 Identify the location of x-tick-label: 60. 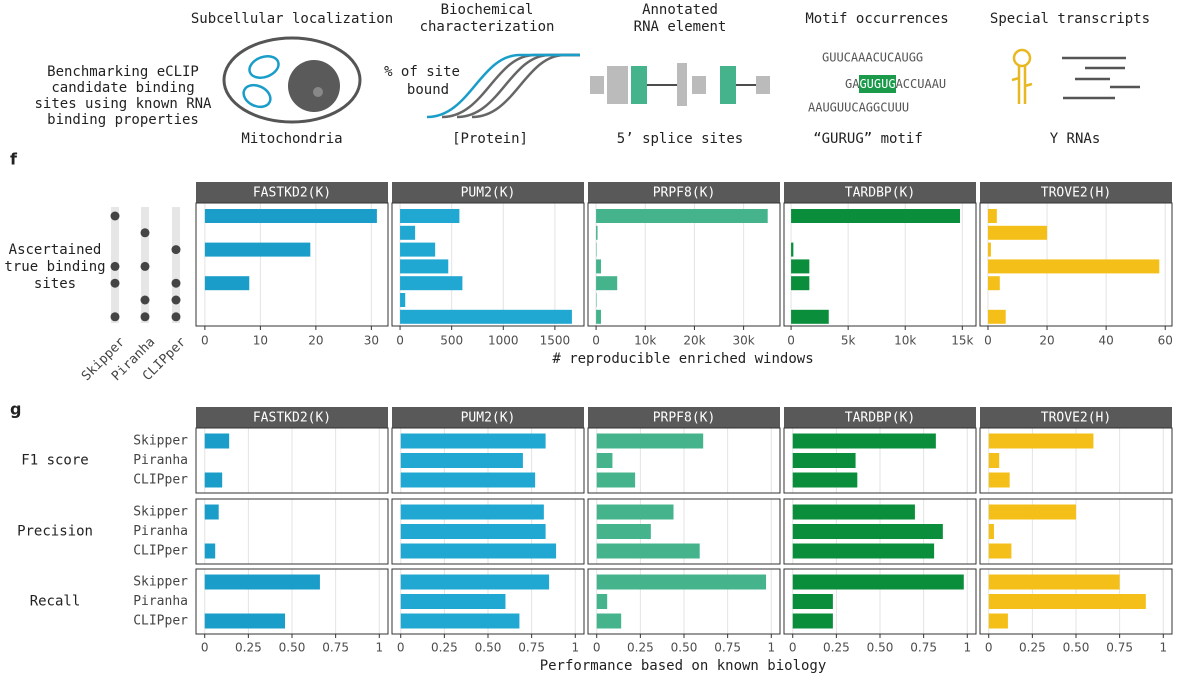
(1165, 341).